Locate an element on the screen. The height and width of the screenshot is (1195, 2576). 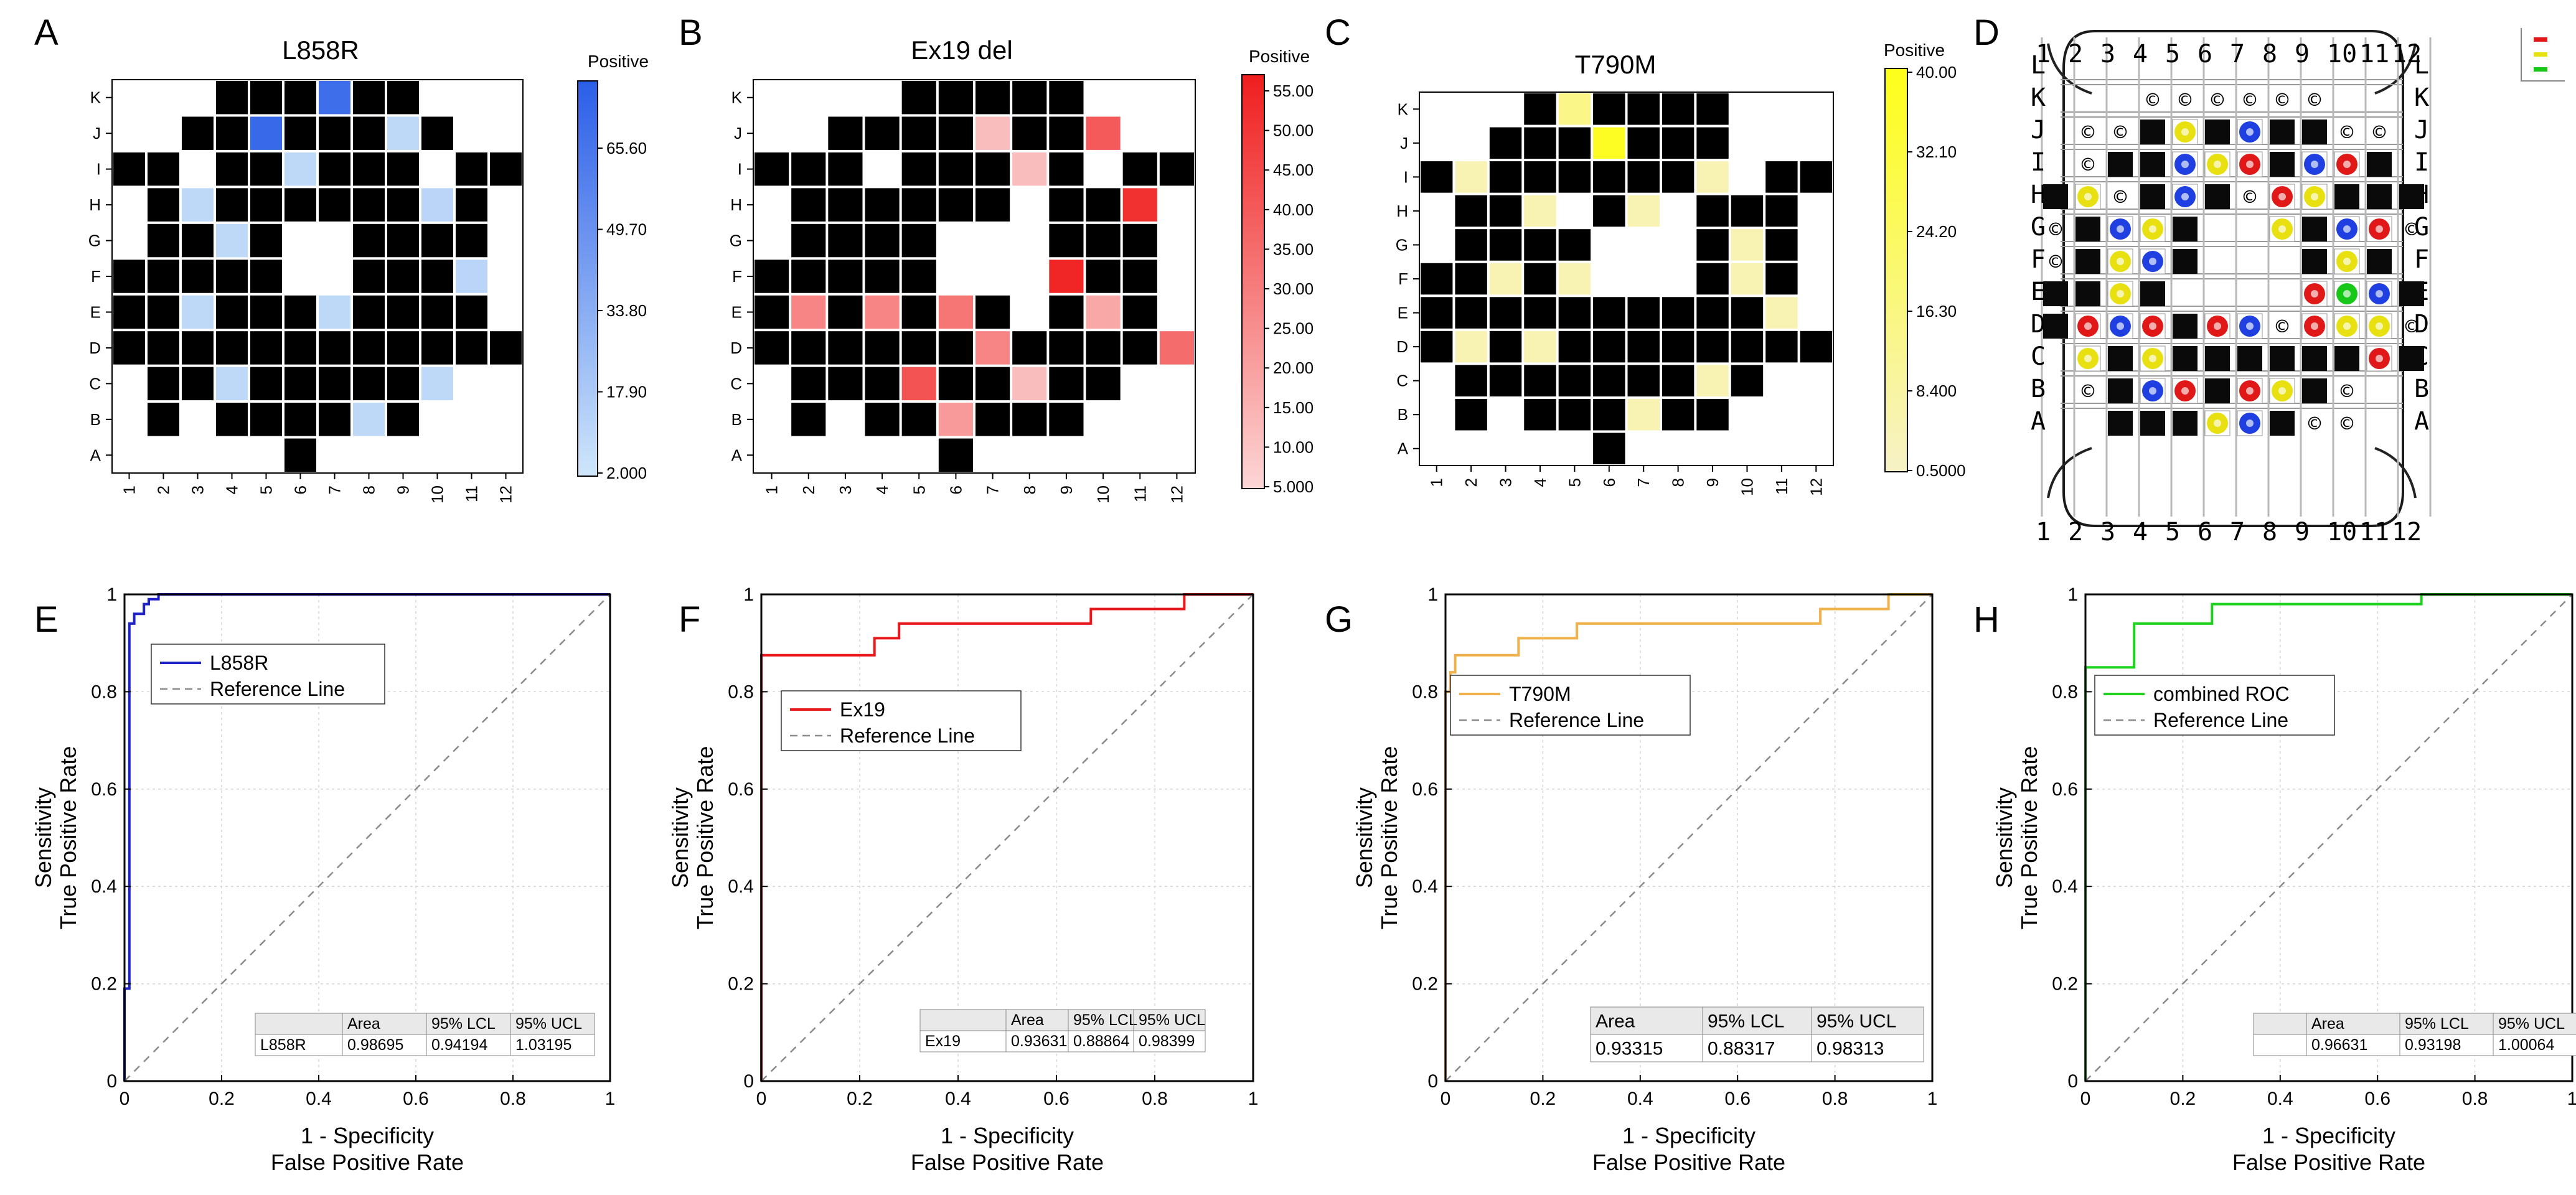
heatmap-title-l858r: L858R is located at coordinates (320, 50).